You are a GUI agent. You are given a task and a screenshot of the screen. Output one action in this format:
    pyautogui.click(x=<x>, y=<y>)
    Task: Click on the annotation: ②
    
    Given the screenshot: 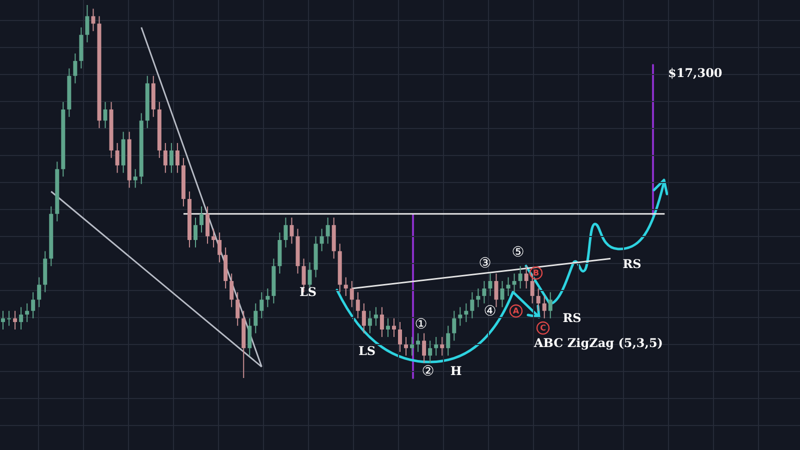 What is the action you would take?
    pyautogui.click(x=428, y=372)
    